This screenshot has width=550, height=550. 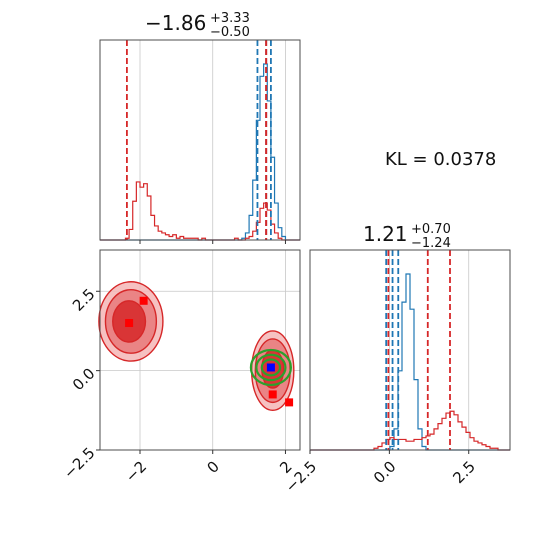 What do you see at coordinates (385, 473) in the screenshot?
I see `param2-xtick-label: 0.0` at bounding box center [385, 473].